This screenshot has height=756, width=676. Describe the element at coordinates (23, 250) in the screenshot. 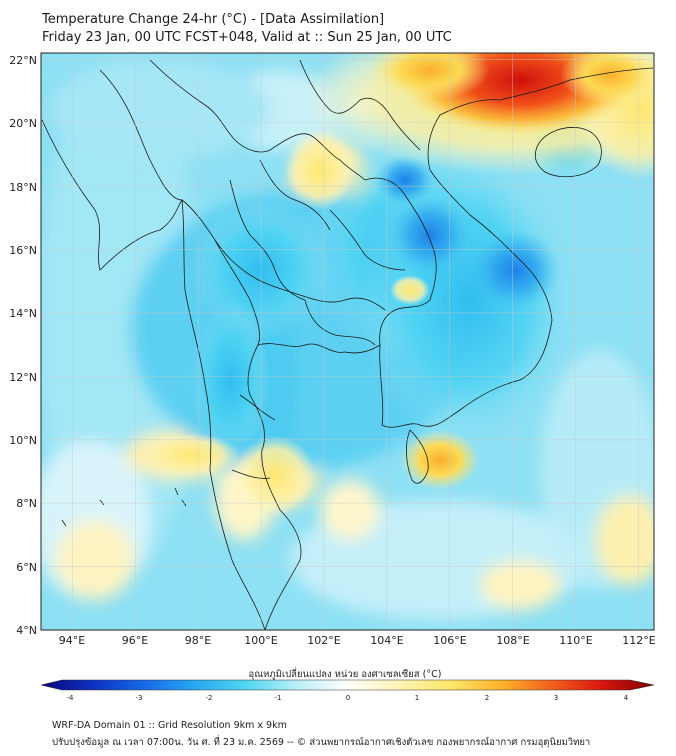

I see `lat-label: 16°N` at that location.